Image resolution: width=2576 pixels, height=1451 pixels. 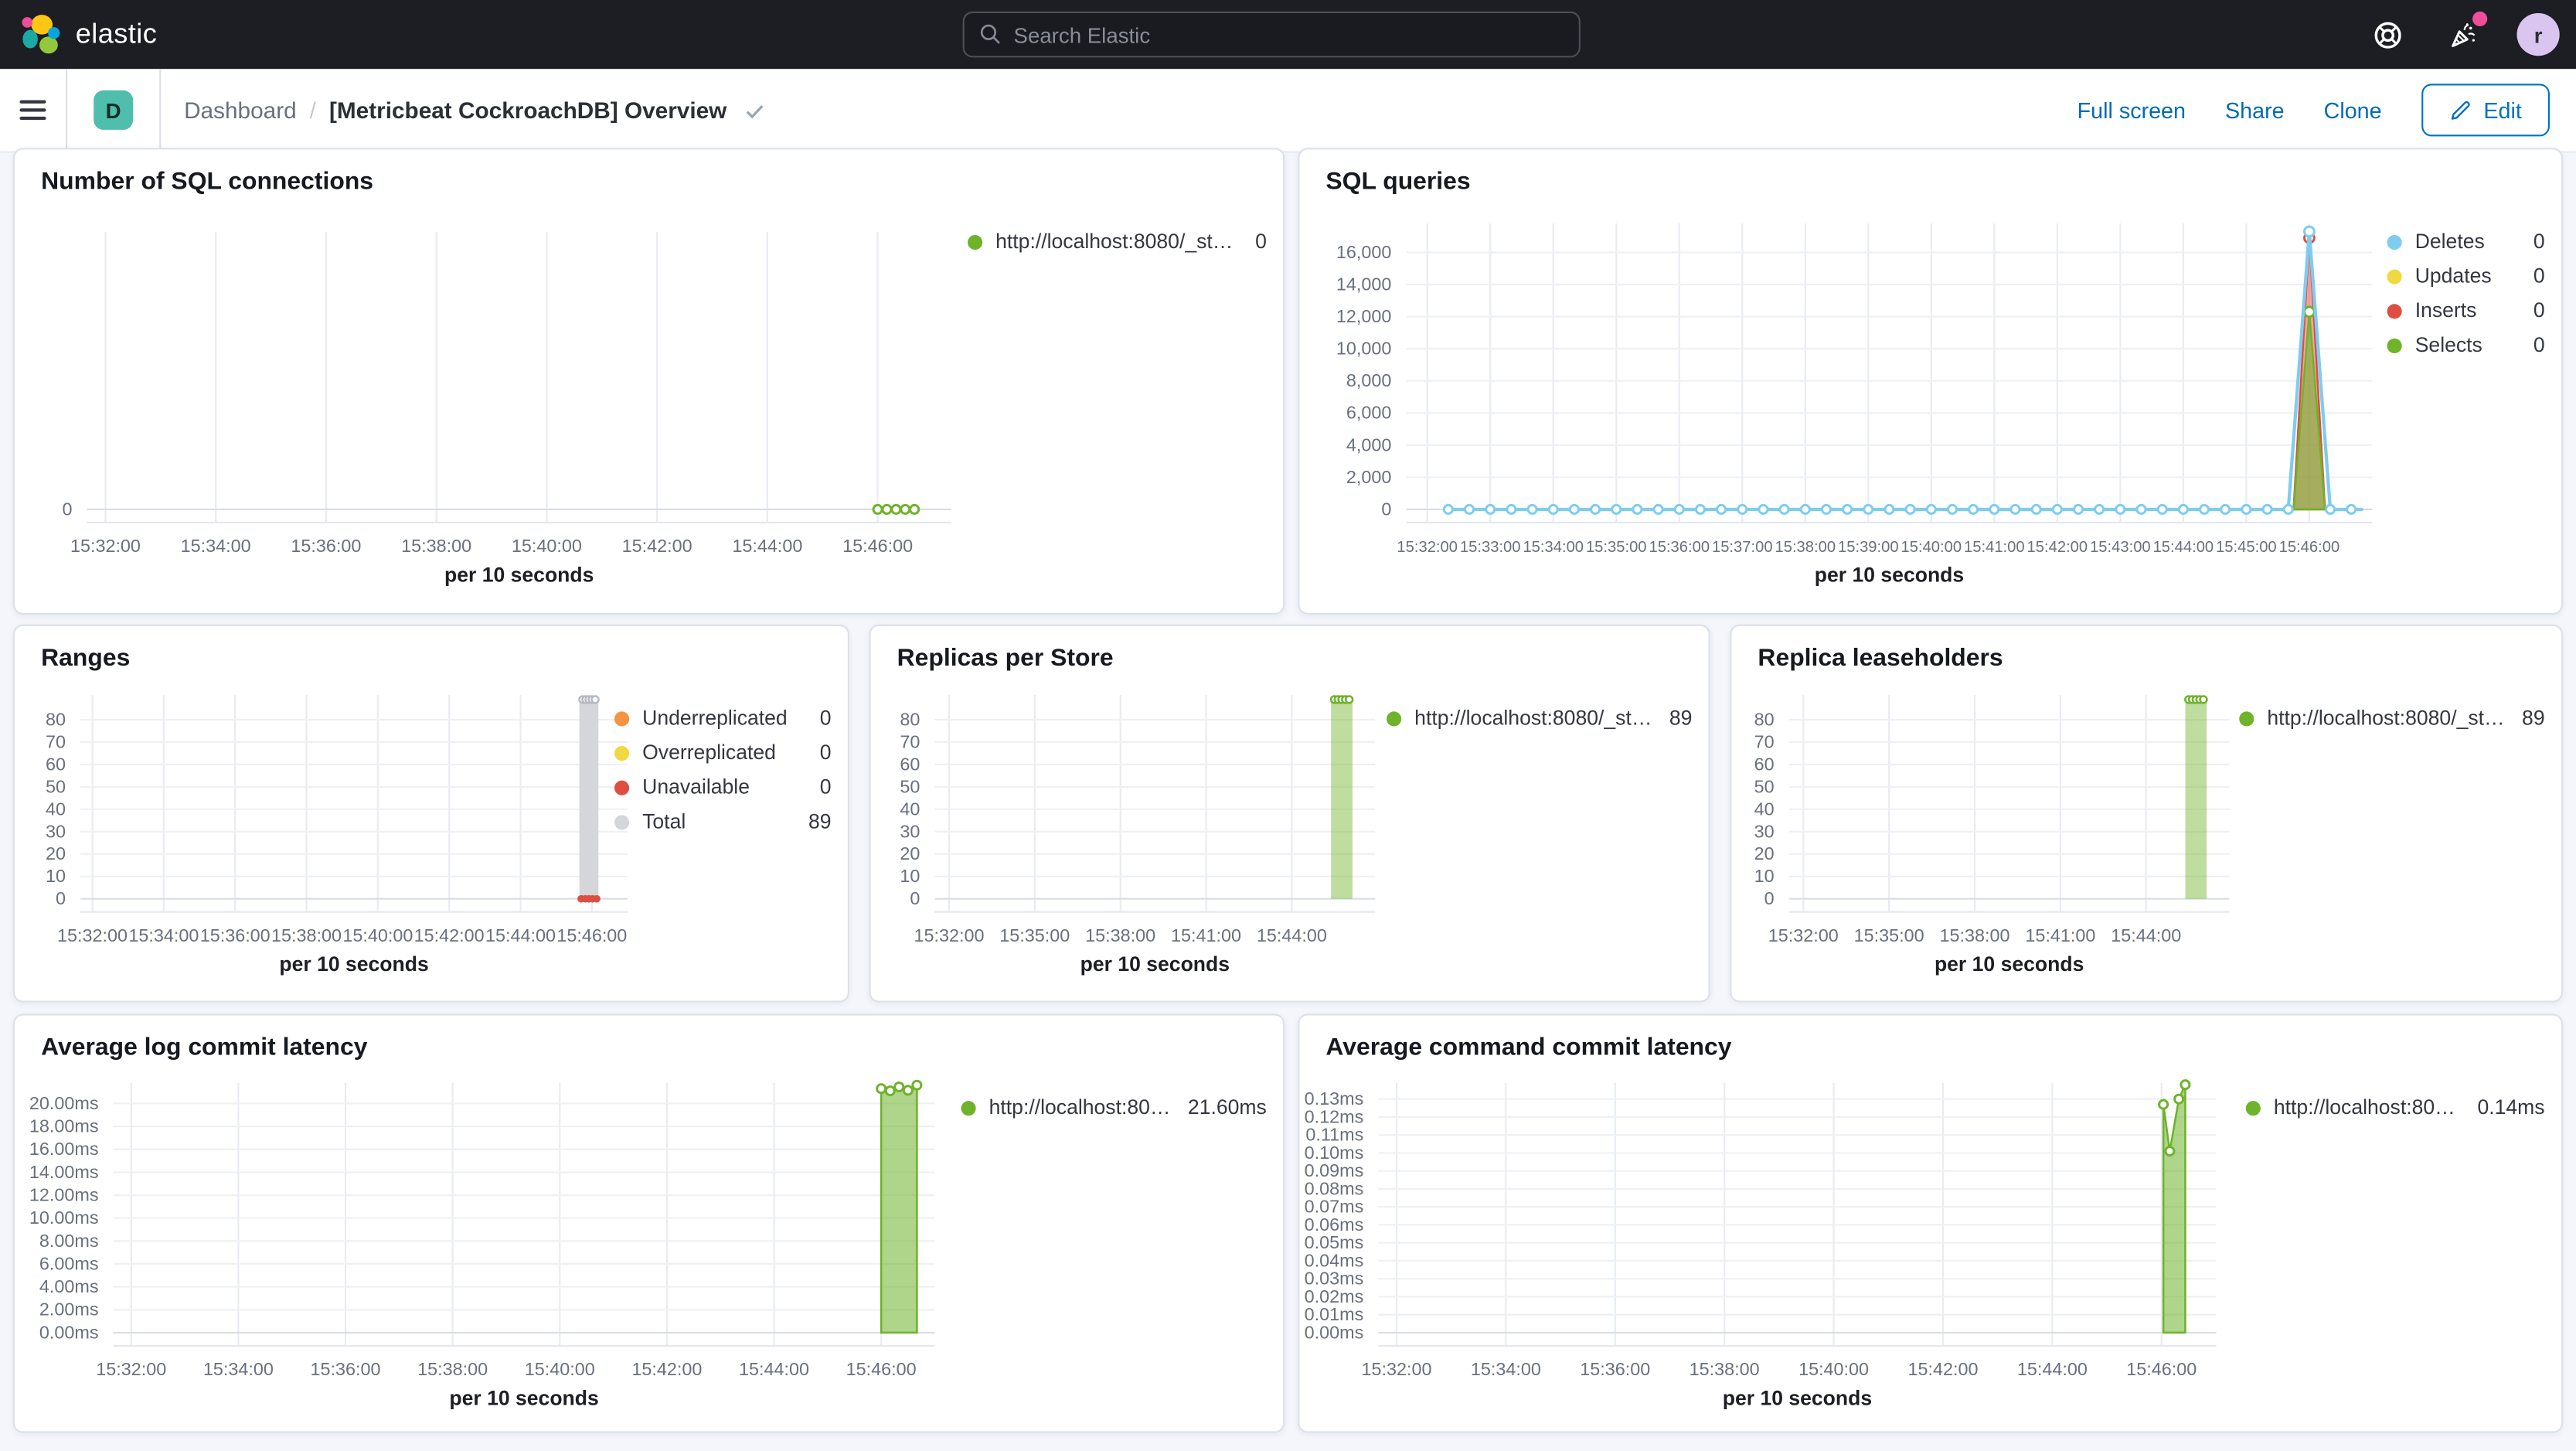 I want to click on legend-item: Total 89, so click(x=723, y=822).